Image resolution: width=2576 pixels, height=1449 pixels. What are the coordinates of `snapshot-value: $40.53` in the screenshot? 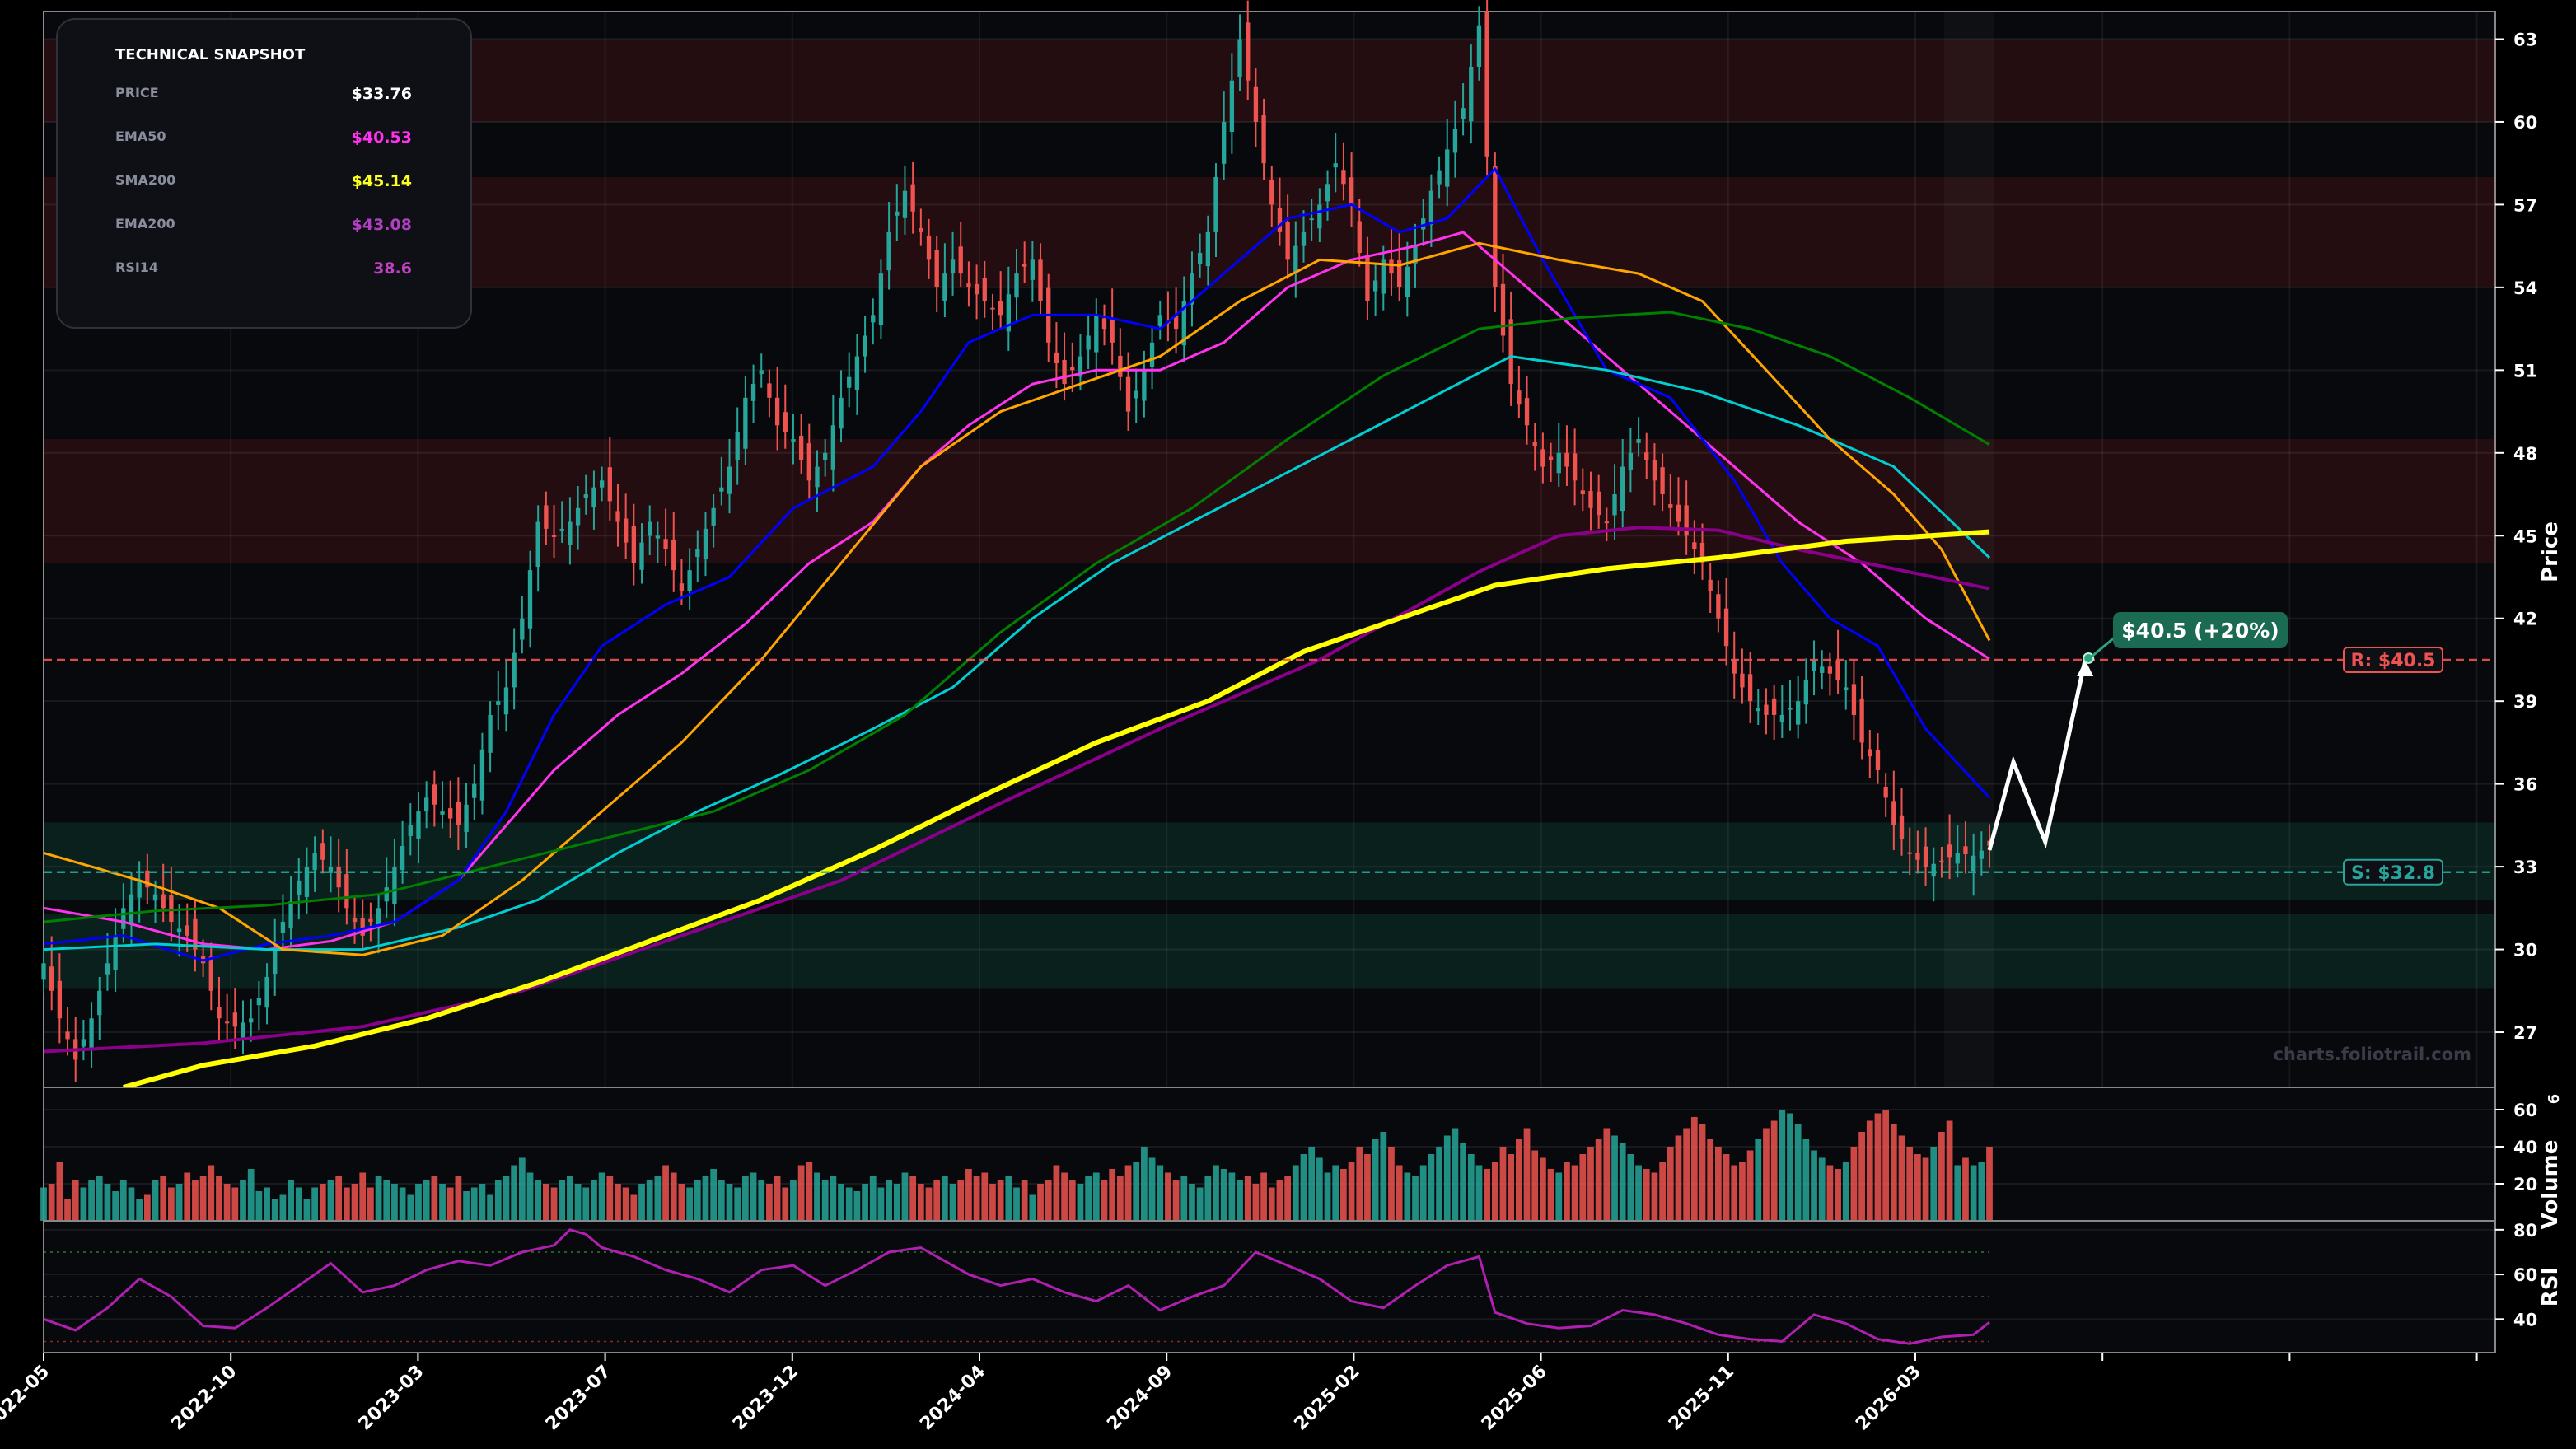 It's located at (382, 138).